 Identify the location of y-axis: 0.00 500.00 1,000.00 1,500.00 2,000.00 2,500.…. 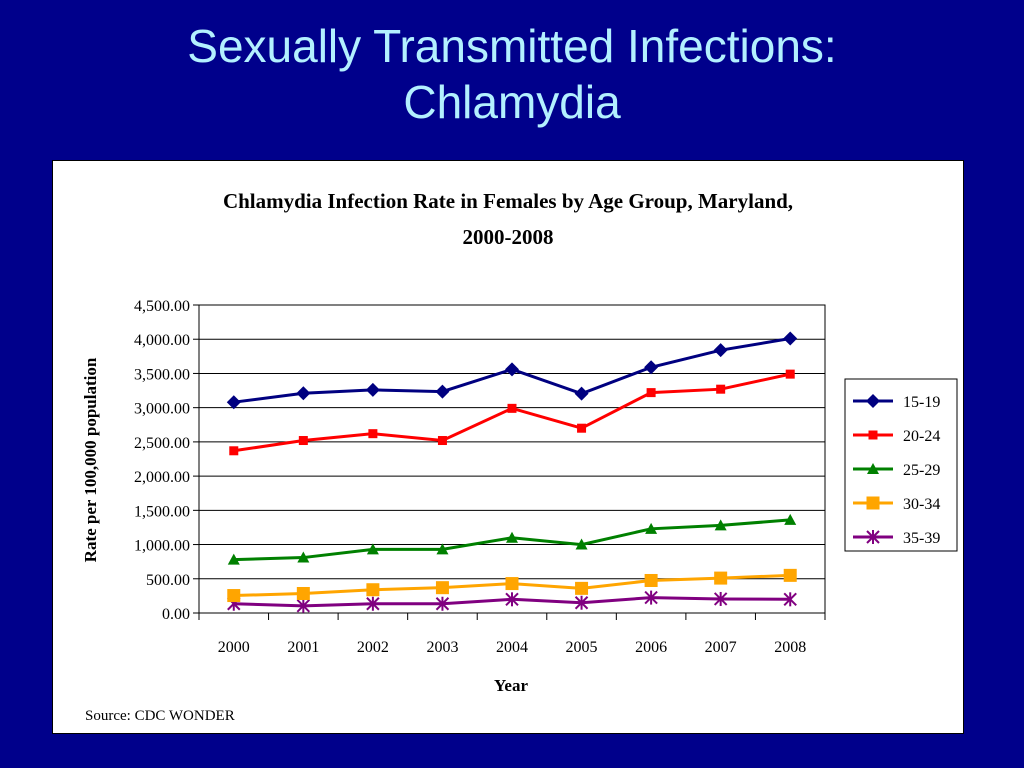
(166, 460).